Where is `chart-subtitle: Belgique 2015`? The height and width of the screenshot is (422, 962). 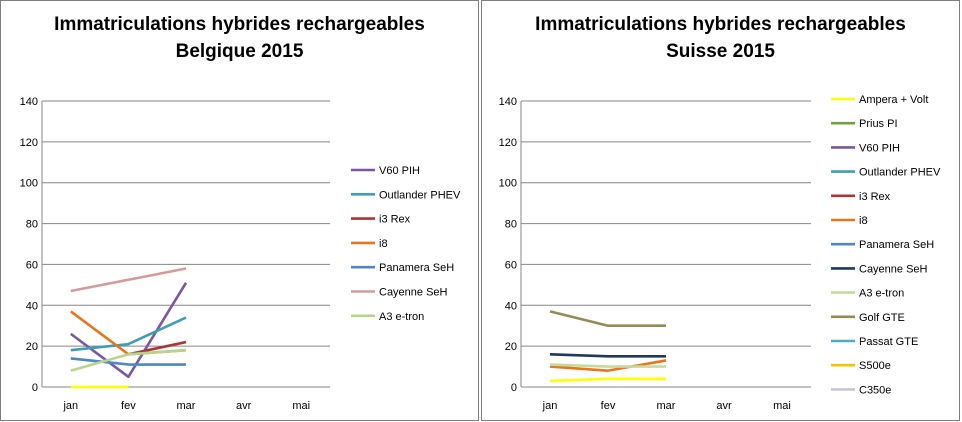 chart-subtitle: Belgique 2015 is located at coordinates (239, 51).